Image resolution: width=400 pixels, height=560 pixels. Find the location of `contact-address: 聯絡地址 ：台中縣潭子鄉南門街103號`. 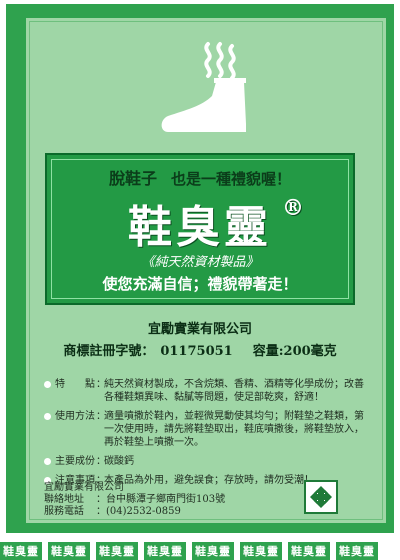

contact-address: 聯絡地址 ：台中縣潭子鄉南門街103號 is located at coordinates (134, 500).